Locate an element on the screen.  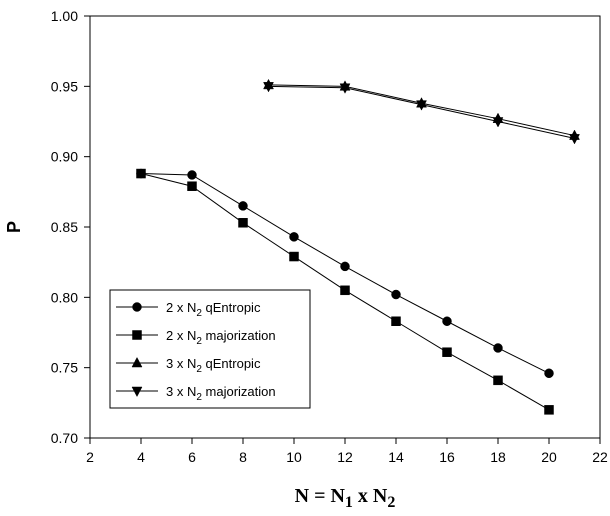
x-tick-label: 16 is located at coordinates (447, 457).